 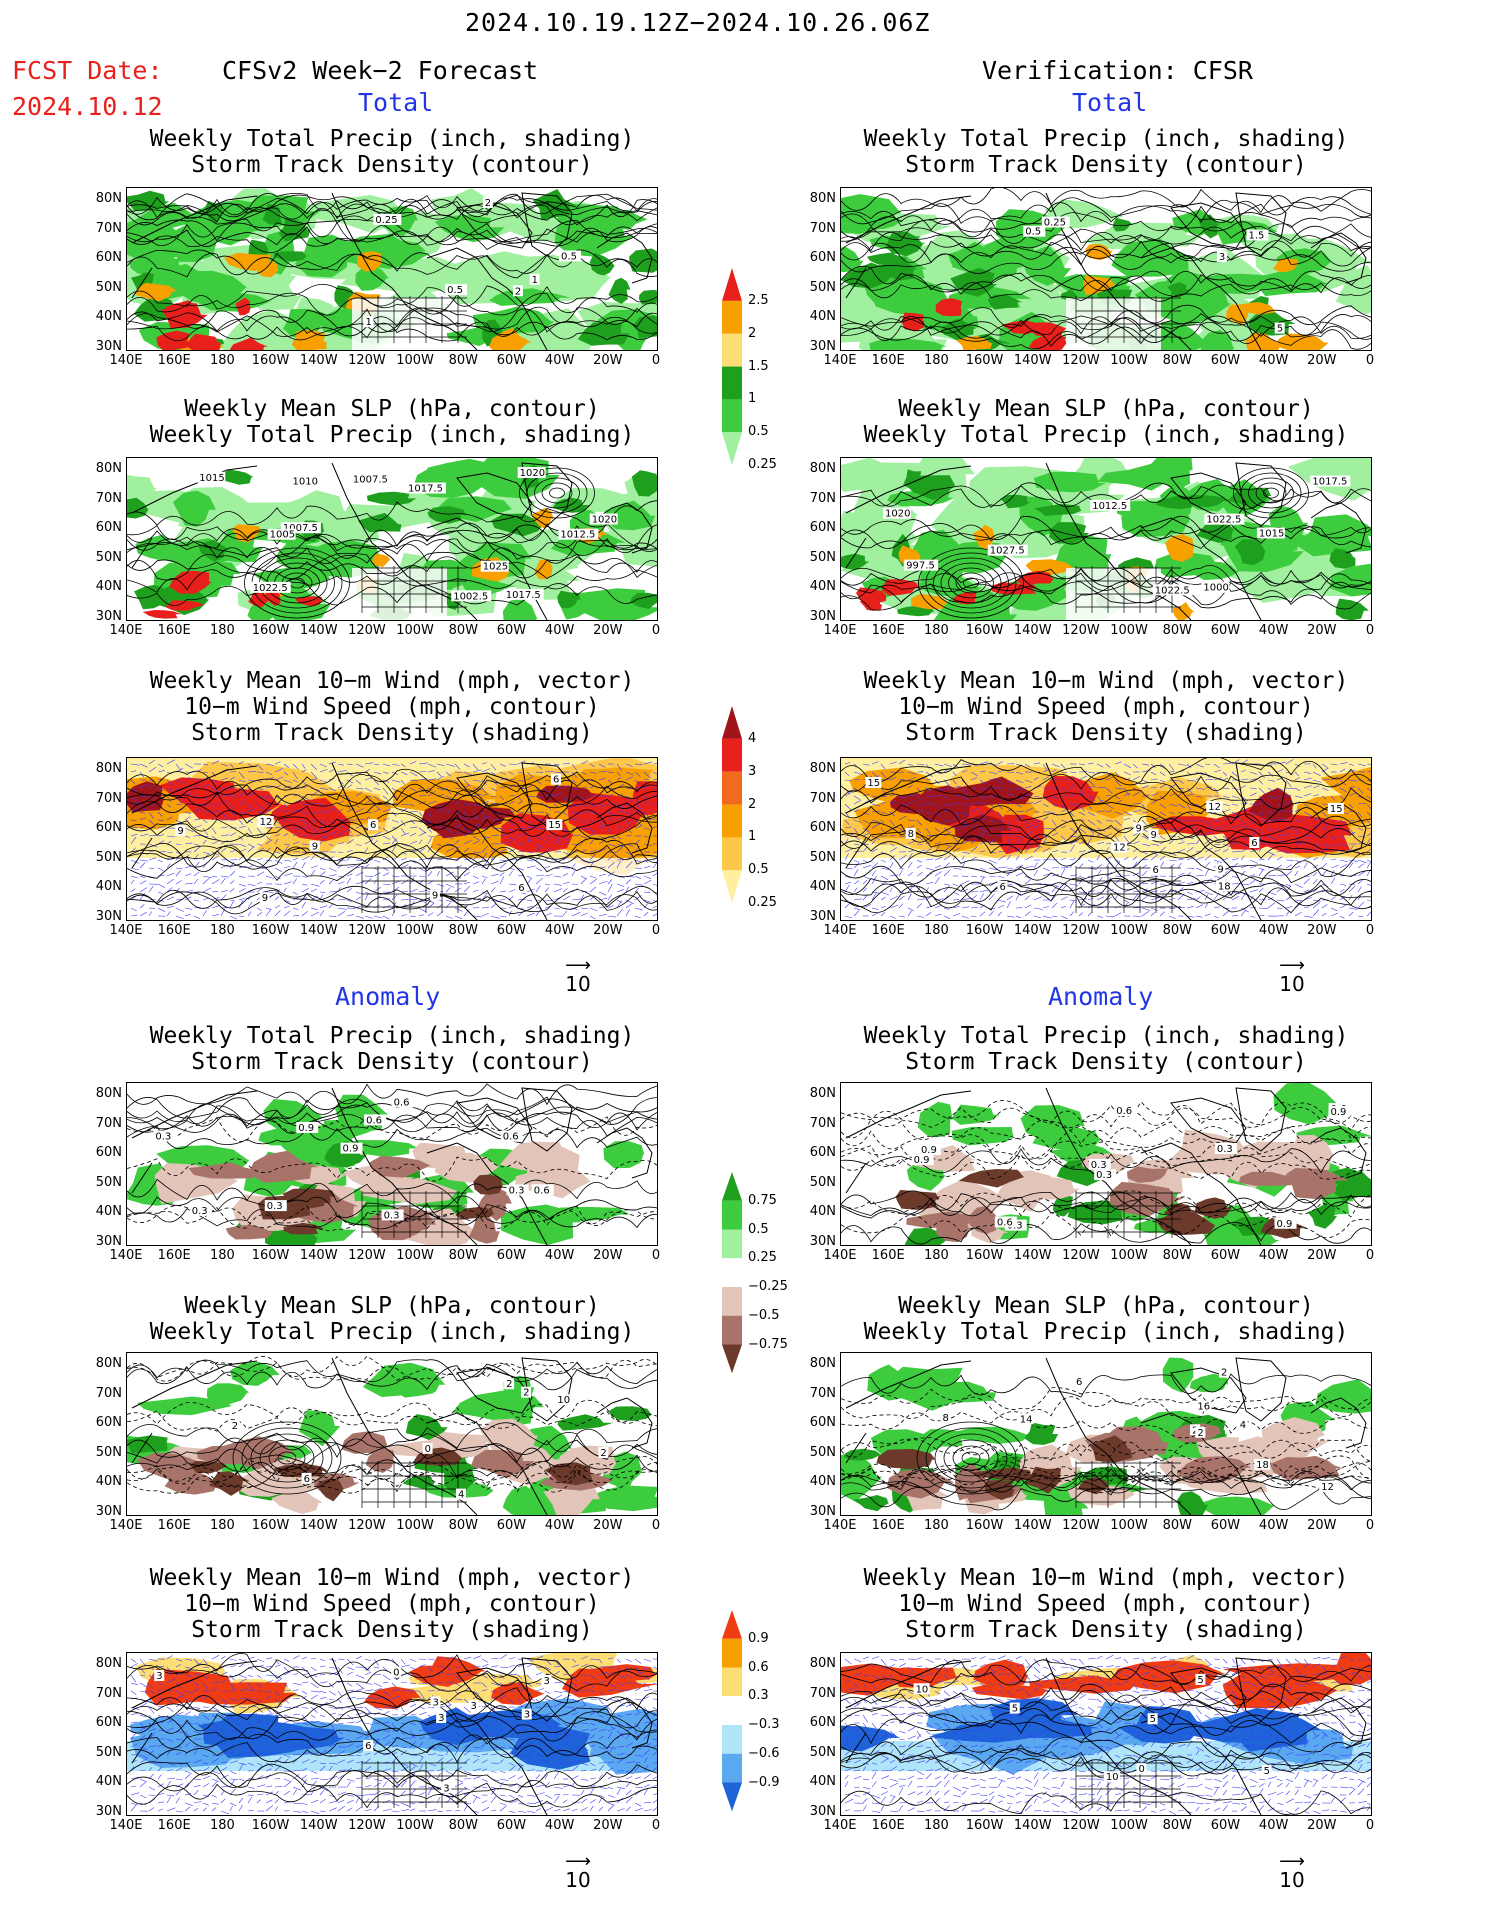 I want to click on lat-label: 30N, so click(x=108, y=1511).